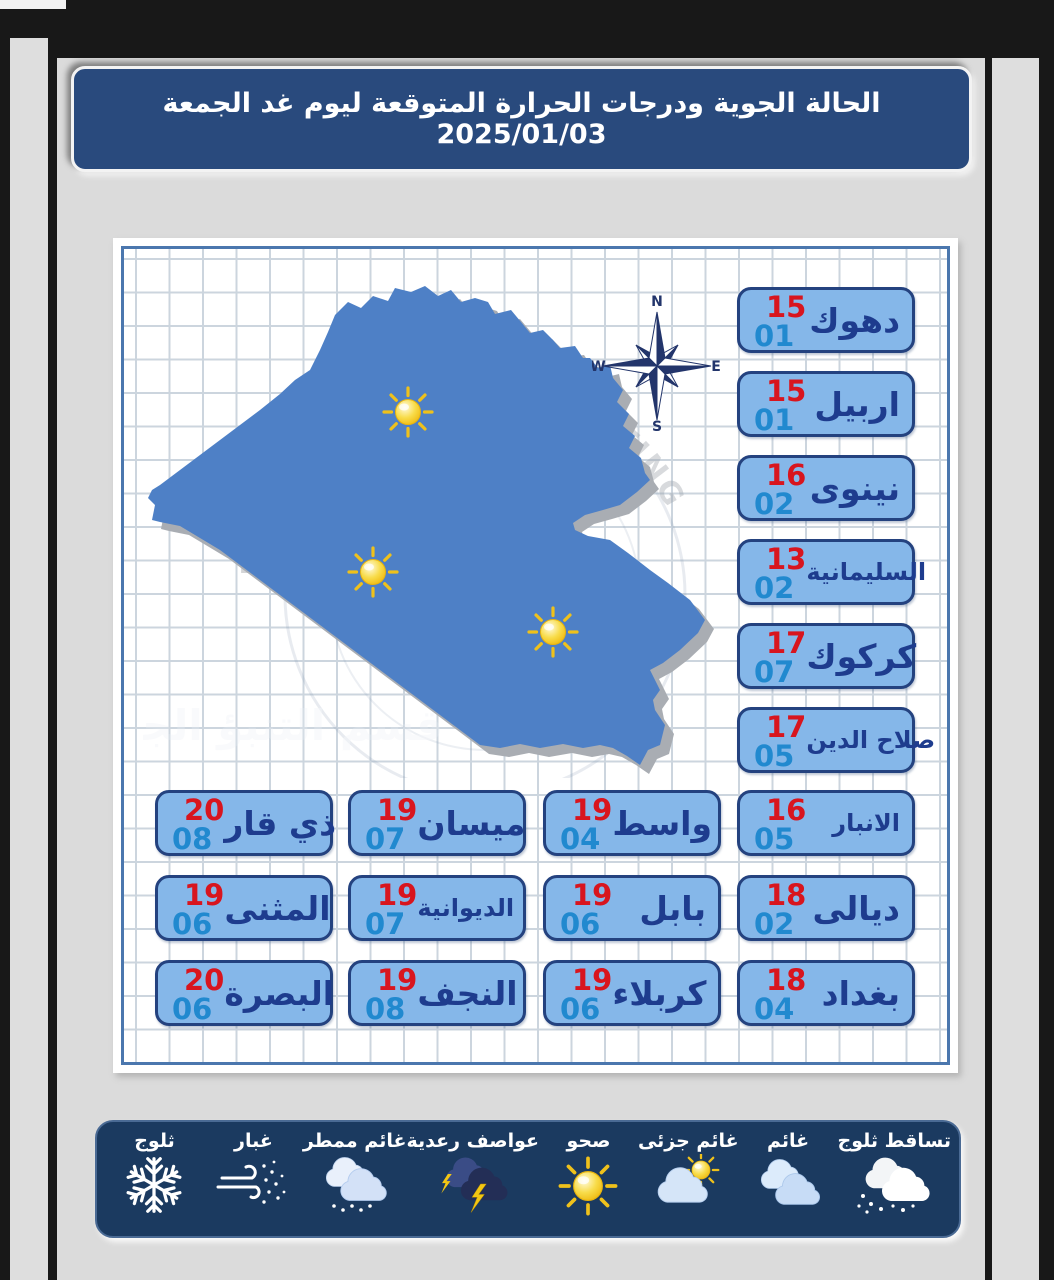 The width and height of the screenshot is (1054, 1280). Describe the element at coordinates (588, 1141) in the screenshot. I see `legend-label: صحو` at that location.